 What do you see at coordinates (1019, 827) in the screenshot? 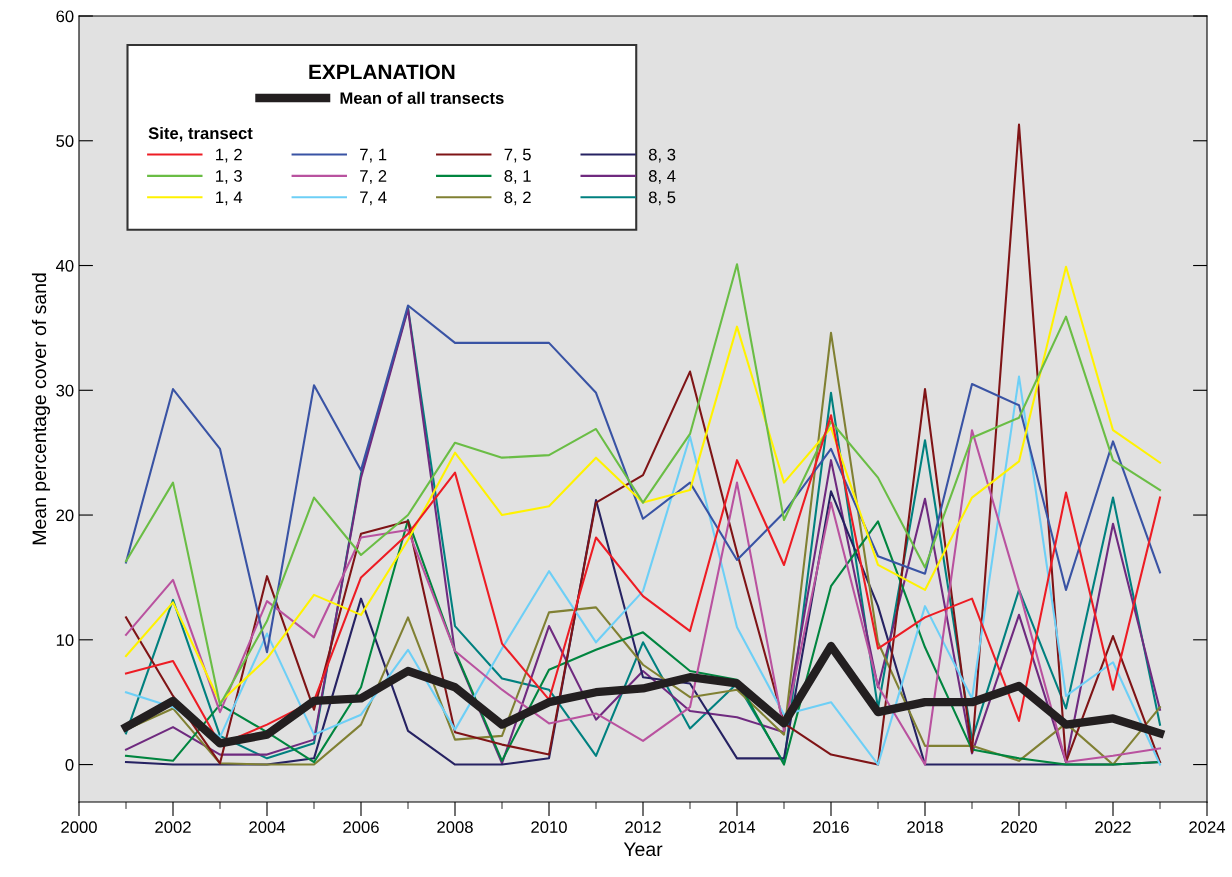
I see `x-tick-label: 2020` at bounding box center [1019, 827].